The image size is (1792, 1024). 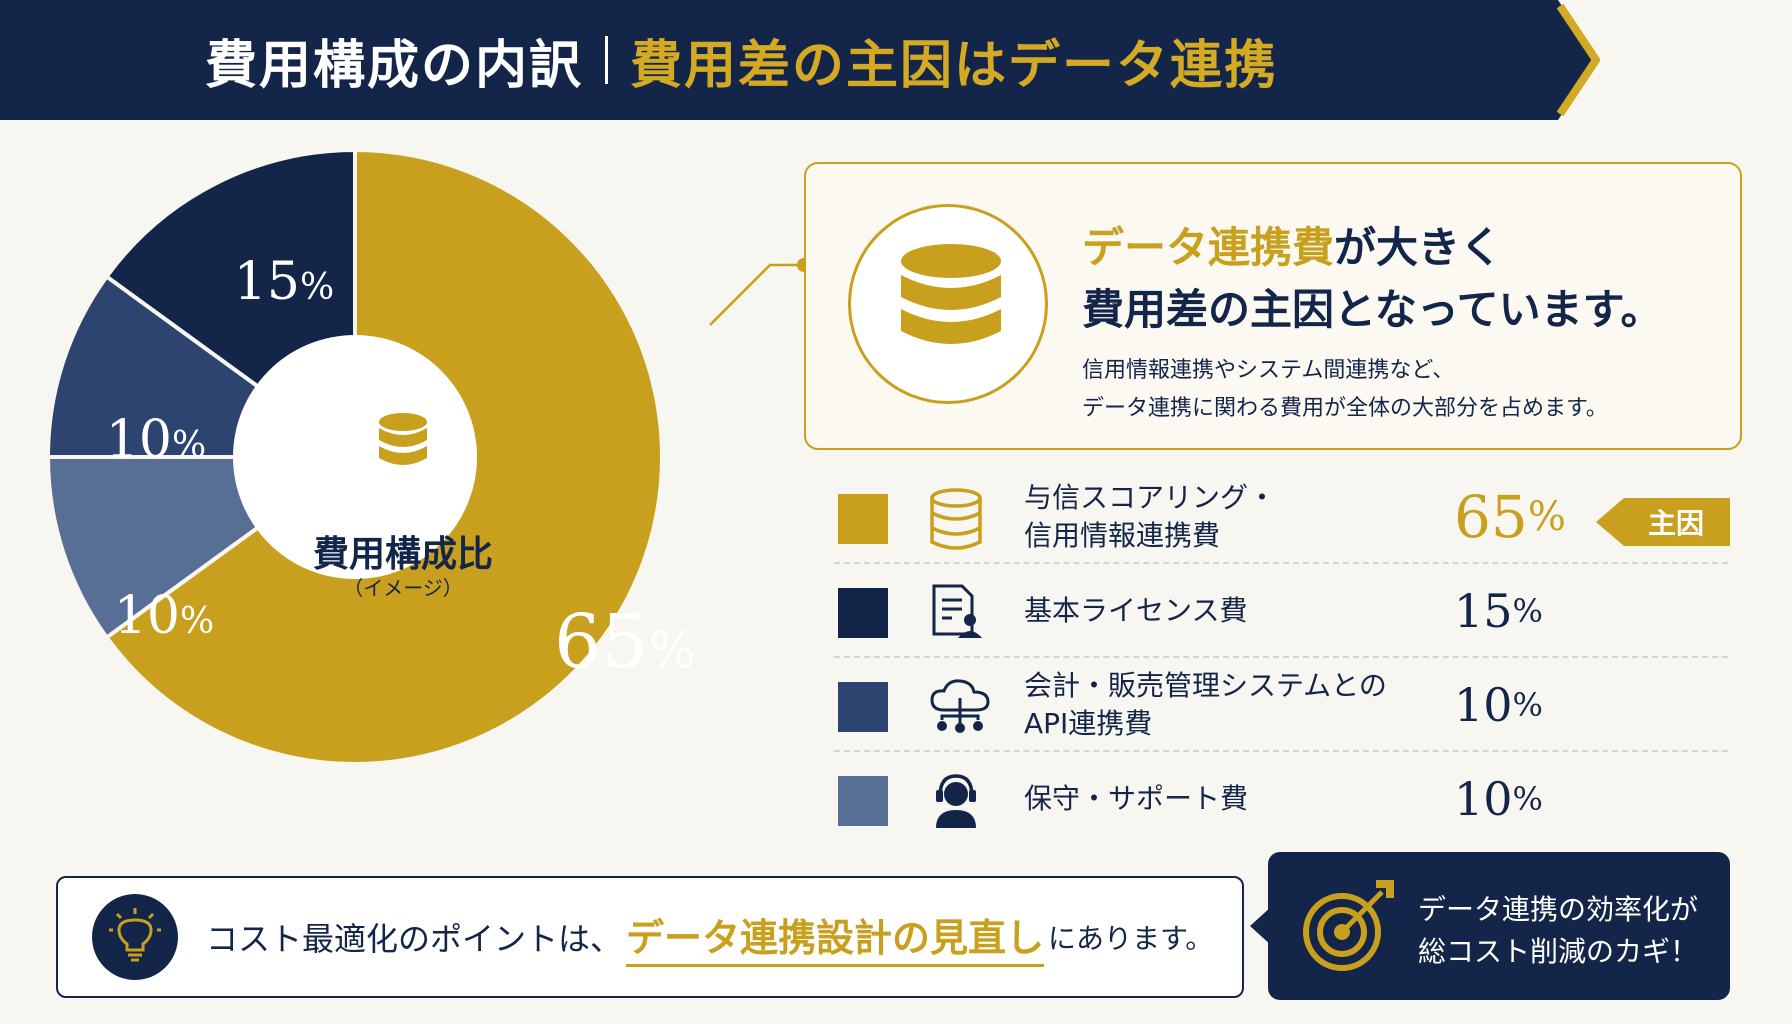 I want to click on title-right: 費用差の主因はデータ連携, so click(x=954, y=65).